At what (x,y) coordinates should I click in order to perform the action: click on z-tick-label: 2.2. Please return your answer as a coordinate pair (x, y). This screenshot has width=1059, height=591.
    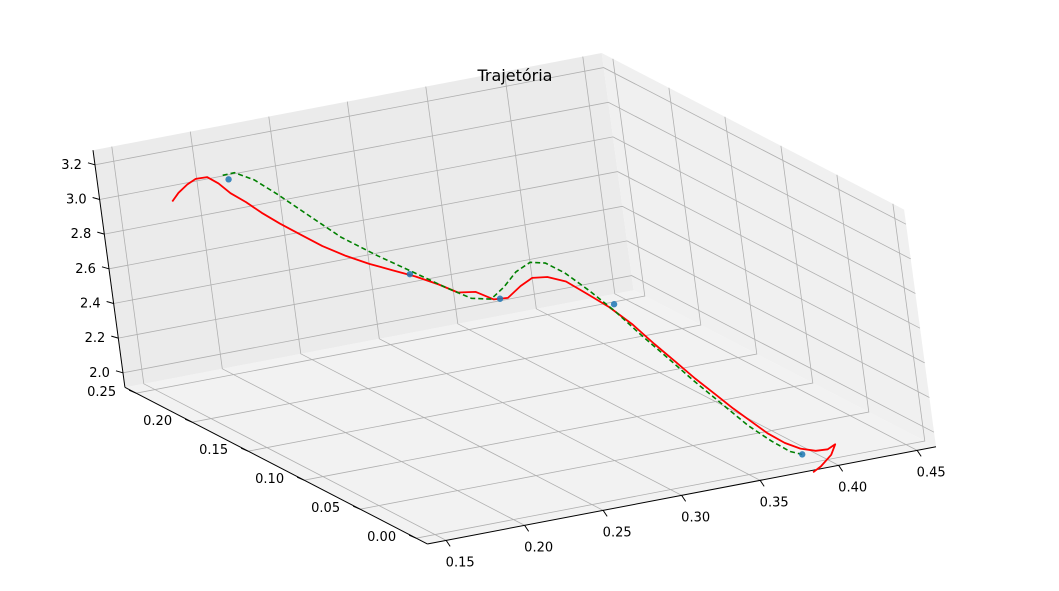
    Looking at the image, I should click on (95, 338).